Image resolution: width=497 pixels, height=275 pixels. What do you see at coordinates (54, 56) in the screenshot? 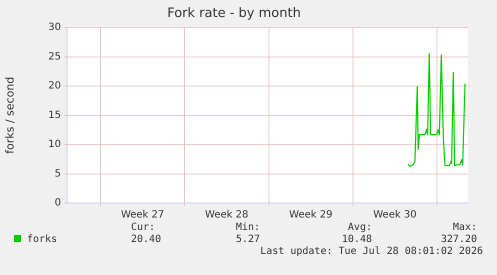
I see `y-tick-label: 25` at bounding box center [54, 56].